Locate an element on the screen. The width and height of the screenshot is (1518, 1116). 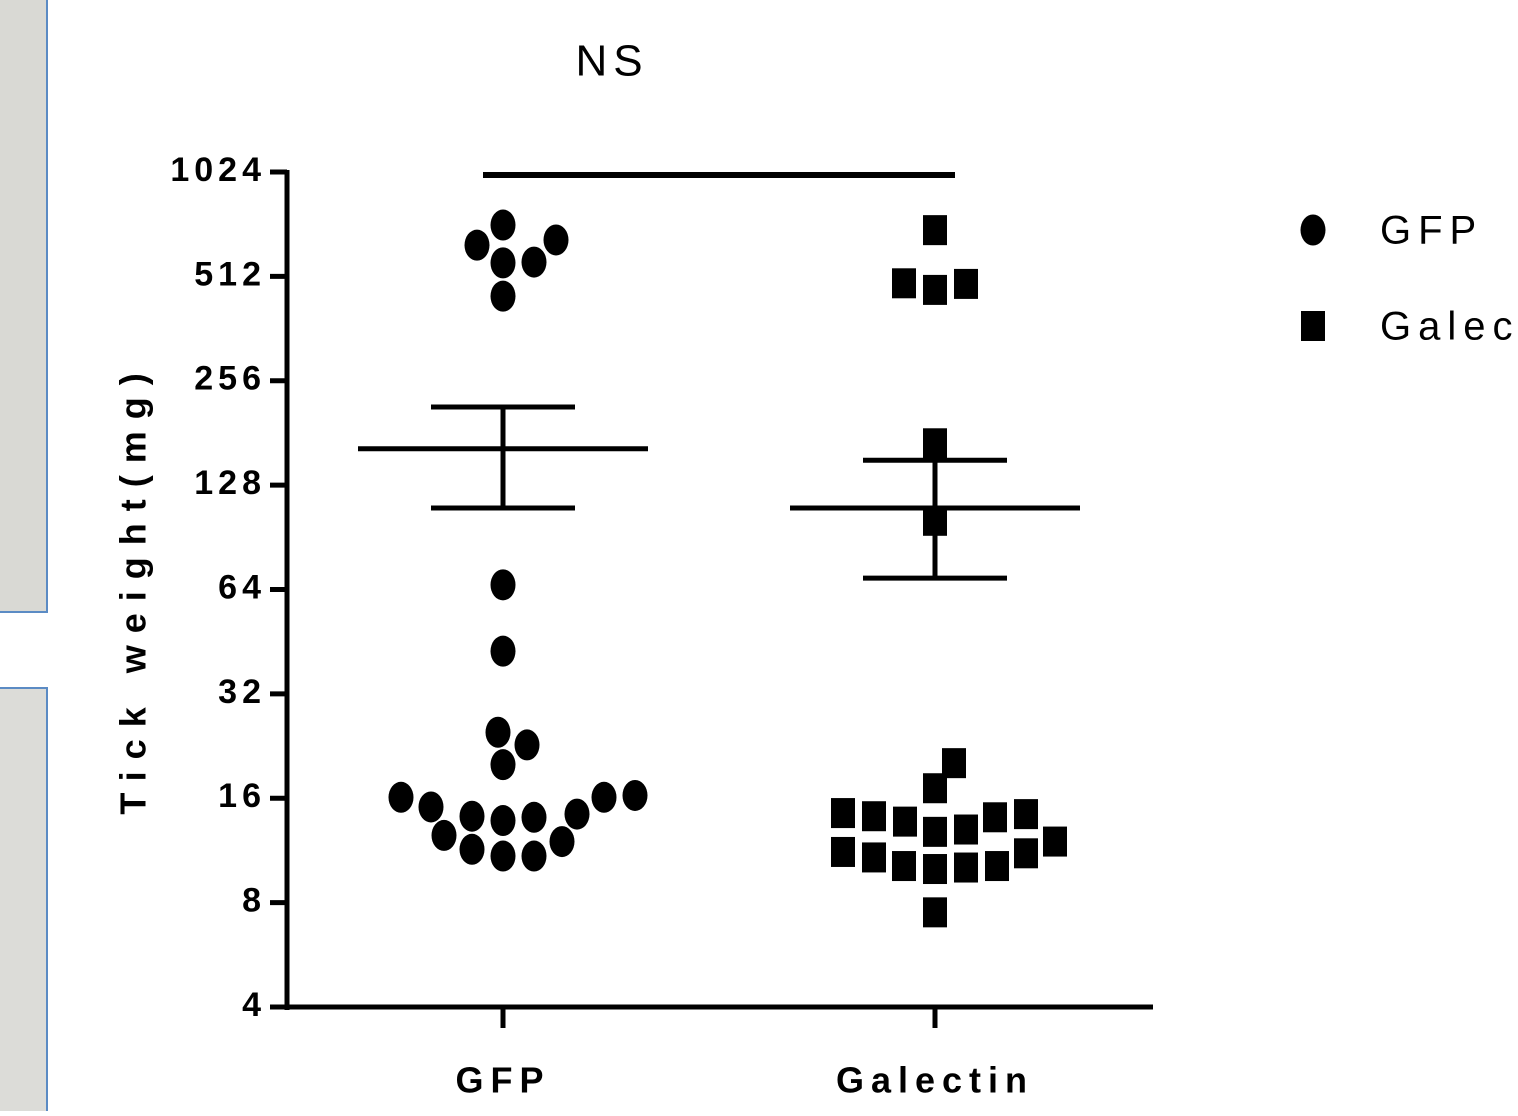
y-tick-label: 128 is located at coordinates (230, 483).